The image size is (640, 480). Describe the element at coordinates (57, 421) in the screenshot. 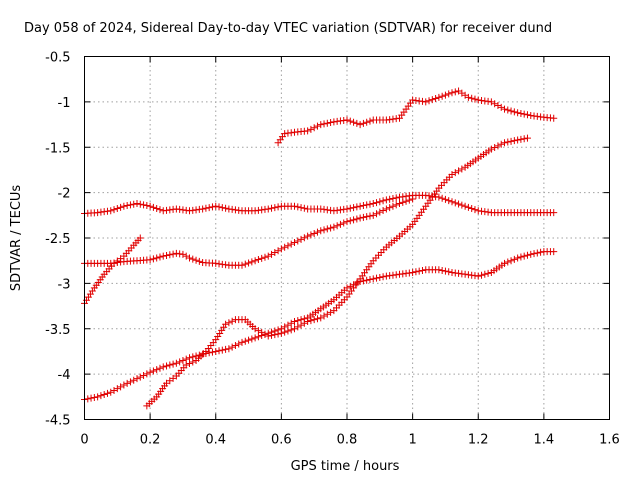

I see `y-tick-label: -4.5` at that location.